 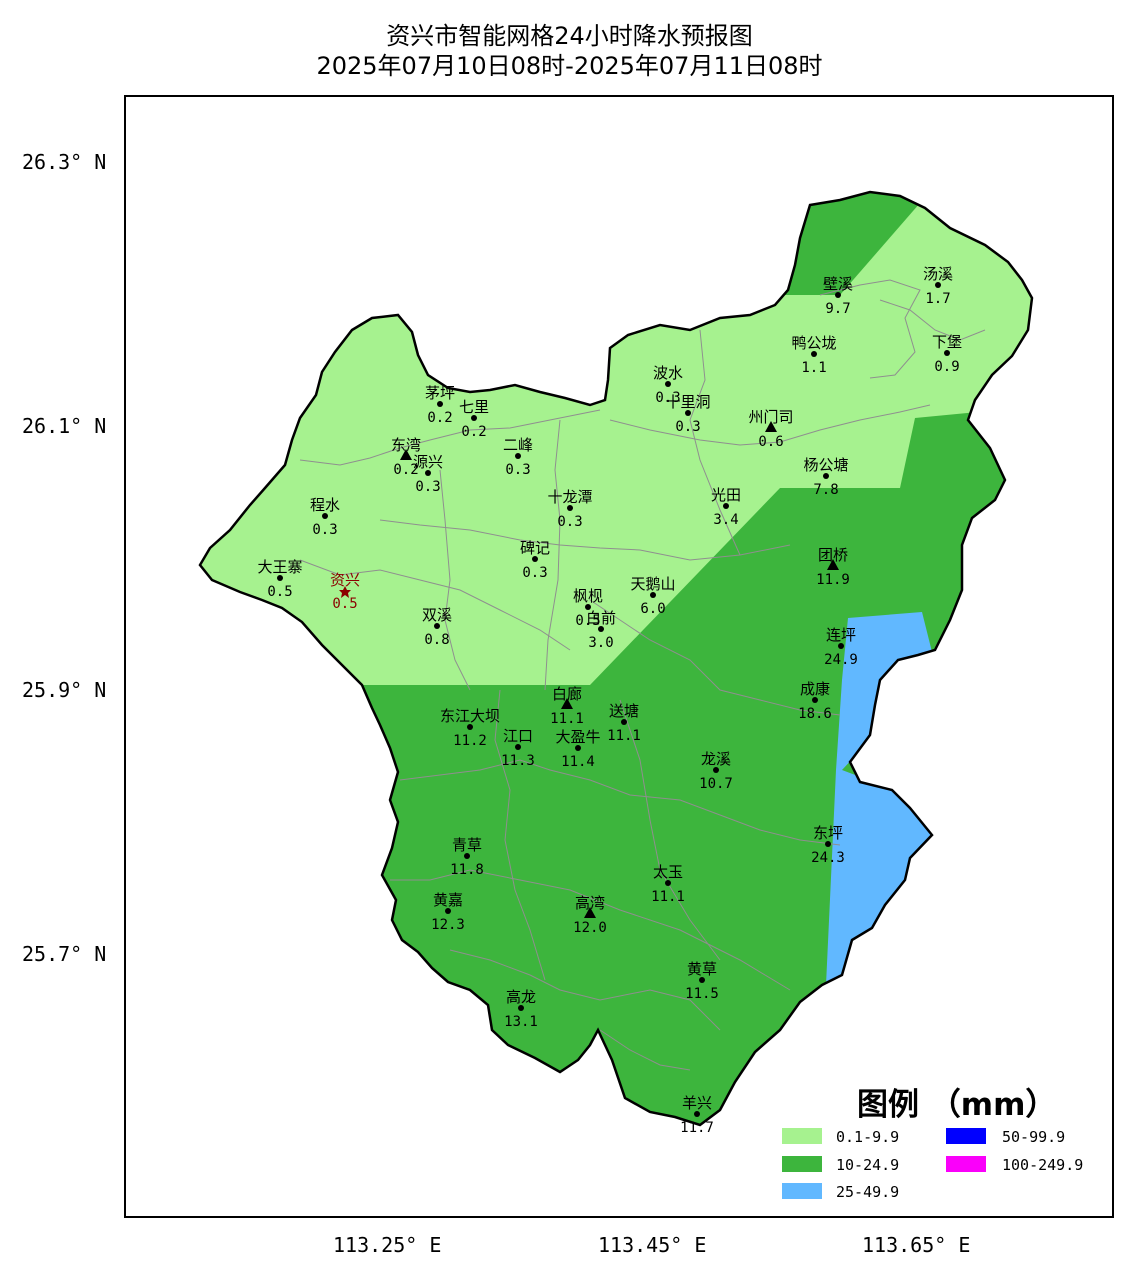 What do you see at coordinates (1042, 1165) in the screenshot?
I see `legend-label-100-249-9: 100-249.9` at bounding box center [1042, 1165].